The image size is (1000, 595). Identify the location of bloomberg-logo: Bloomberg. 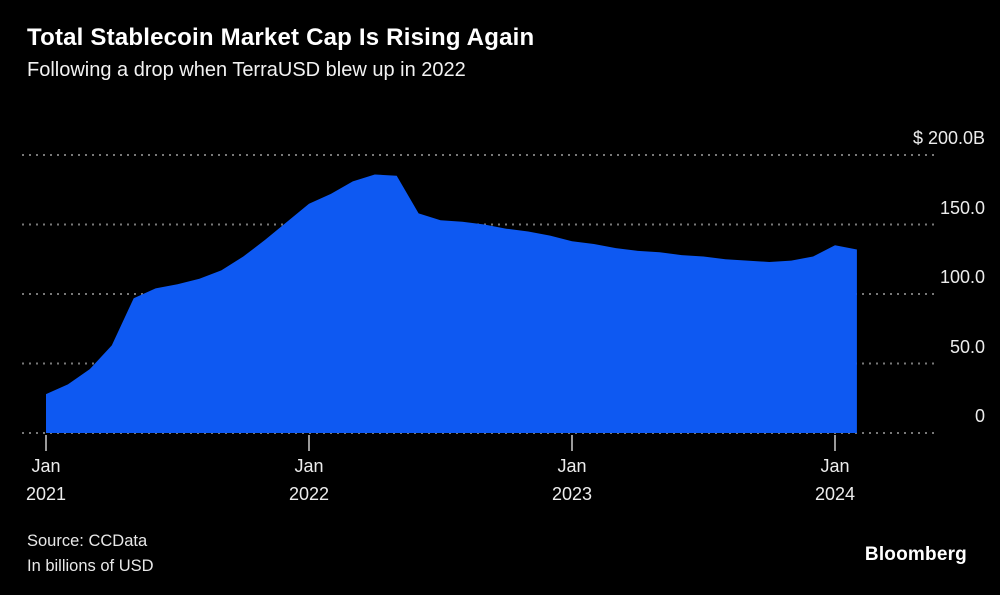
(915, 554).